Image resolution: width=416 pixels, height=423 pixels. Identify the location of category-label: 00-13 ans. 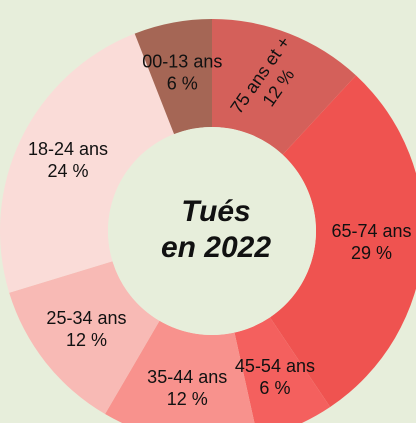
(182, 62).